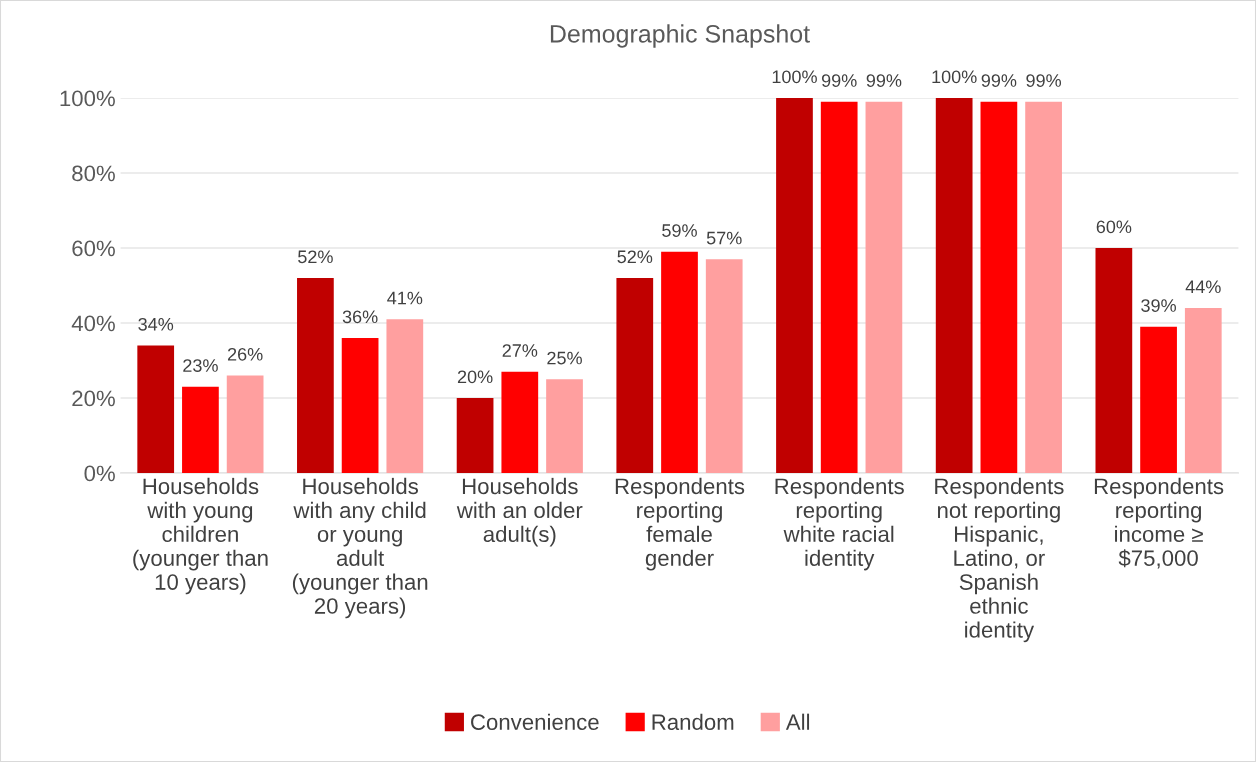 The image size is (1256, 762). What do you see at coordinates (680, 36) in the screenshot?
I see `chart-title: Demographic Snapshot` at bounding box center [680, 36].